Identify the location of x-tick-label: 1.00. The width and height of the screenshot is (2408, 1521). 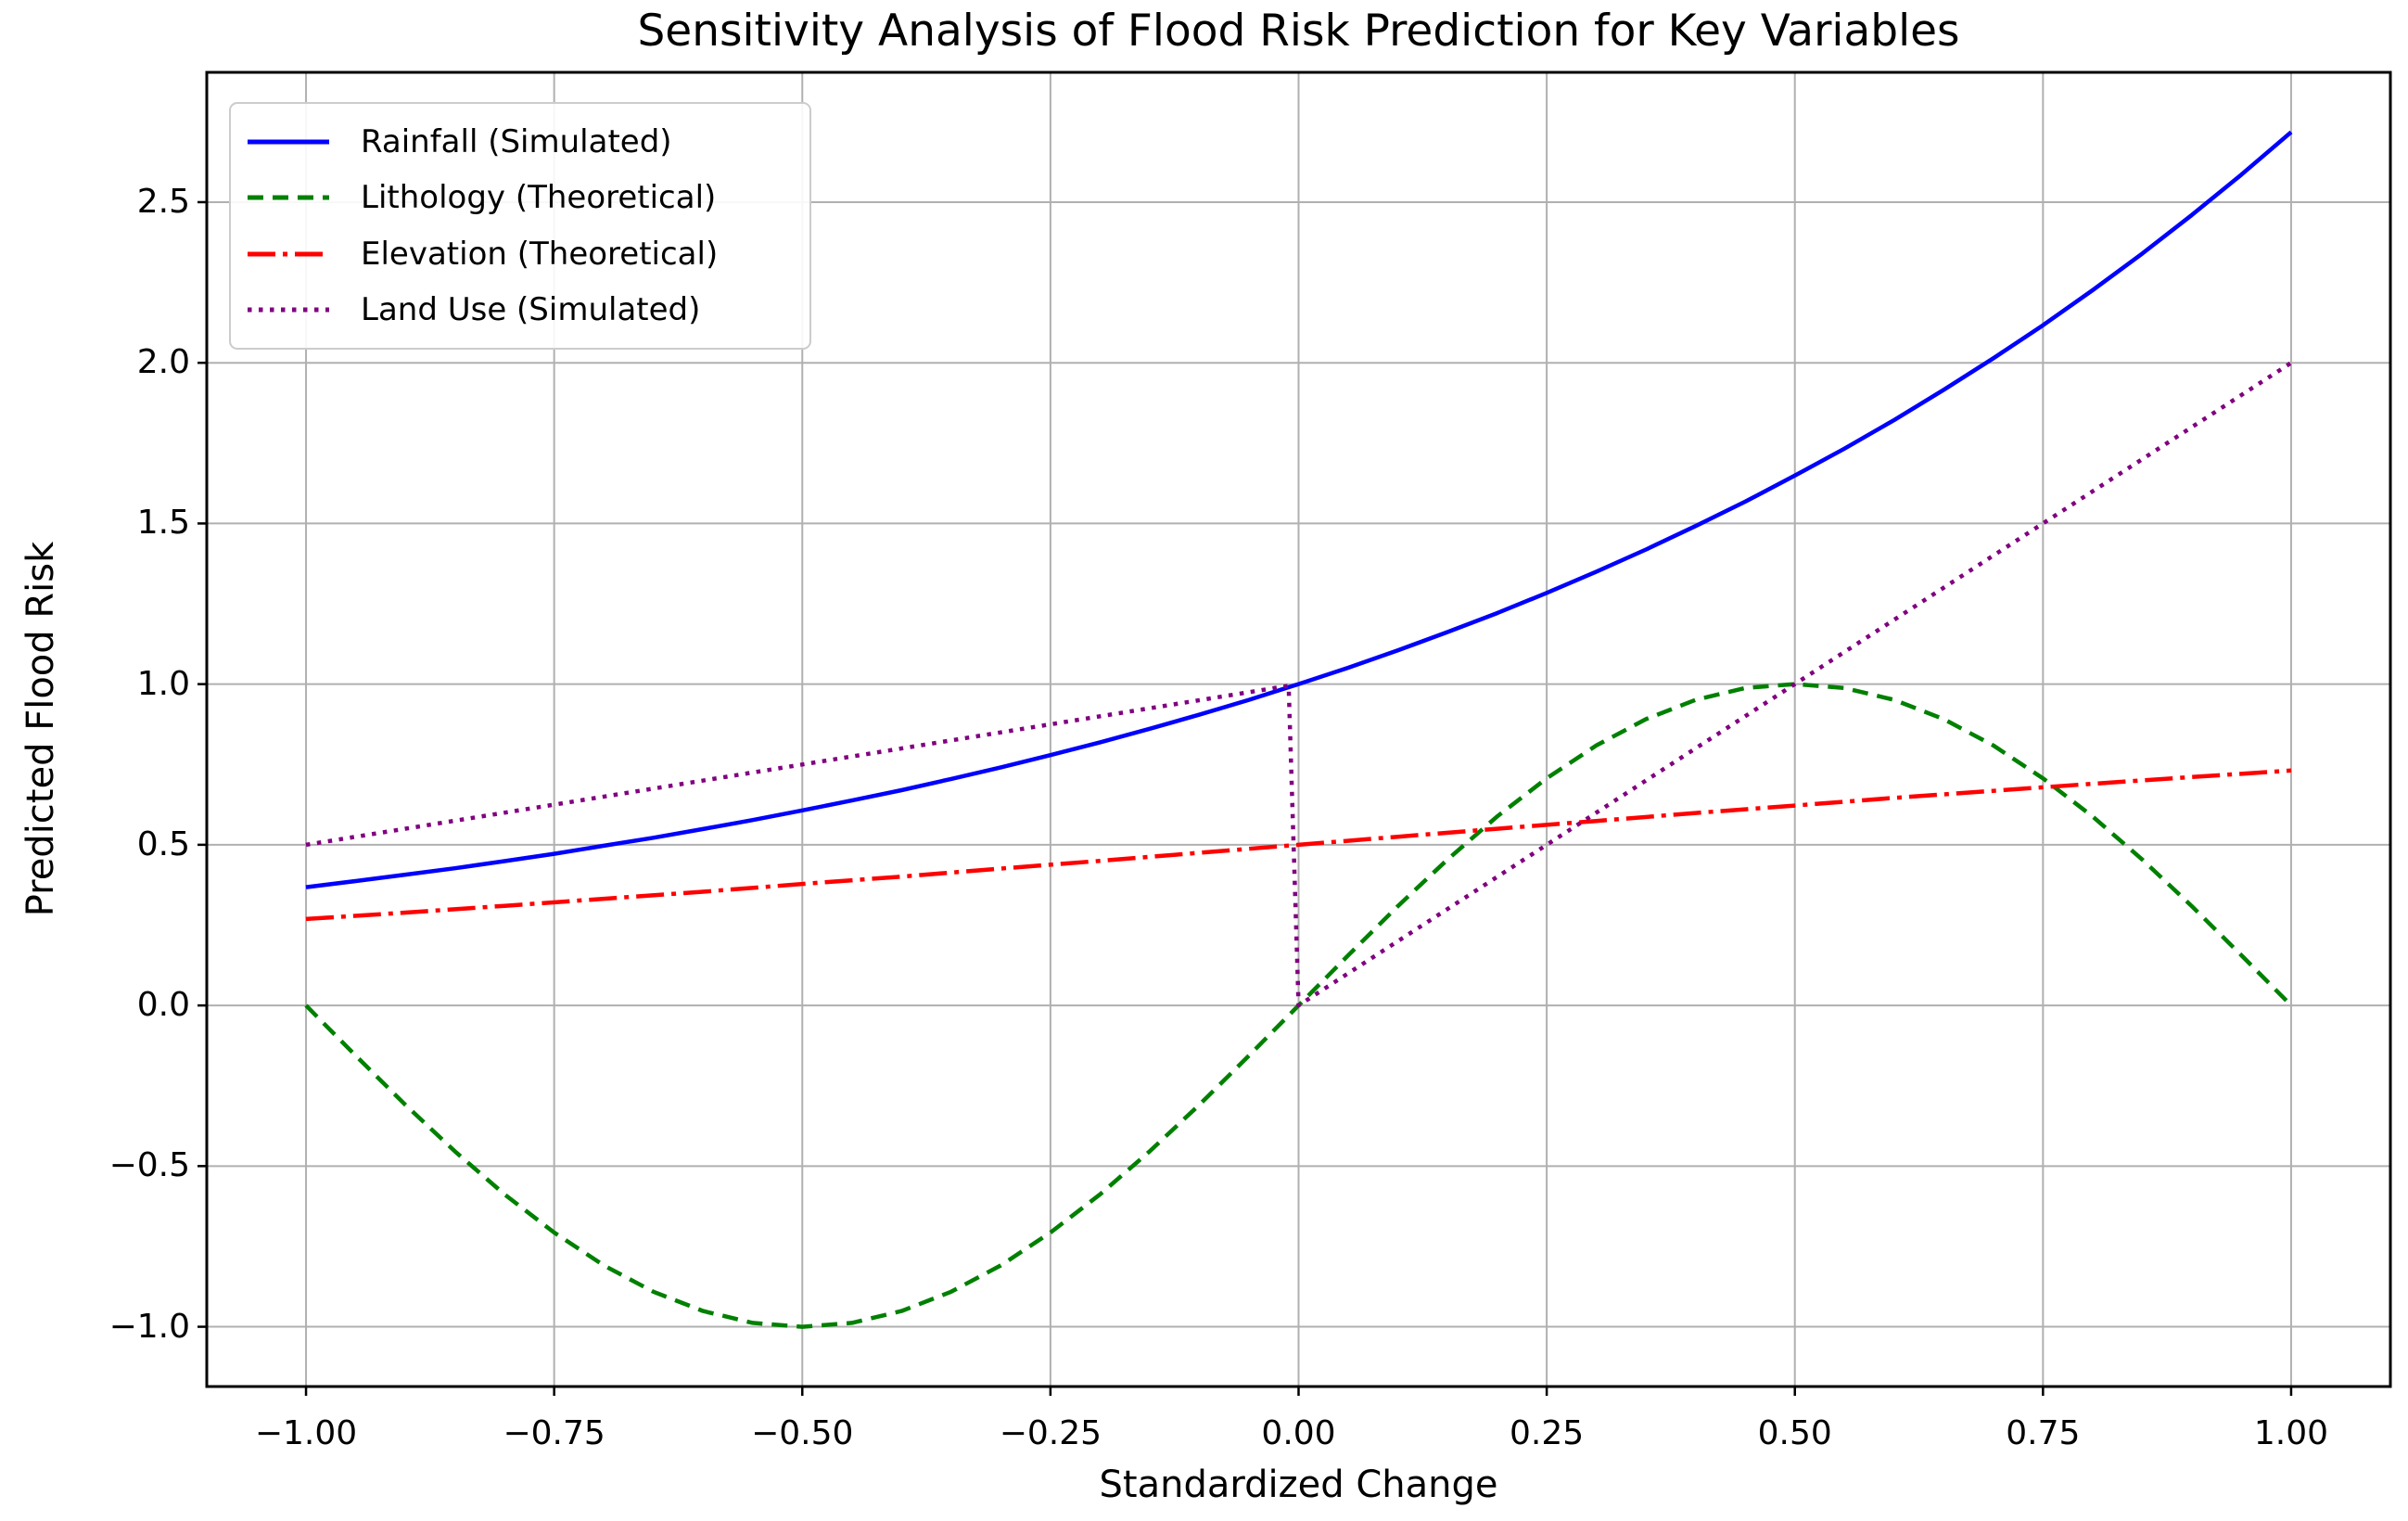
(2291, 1433).